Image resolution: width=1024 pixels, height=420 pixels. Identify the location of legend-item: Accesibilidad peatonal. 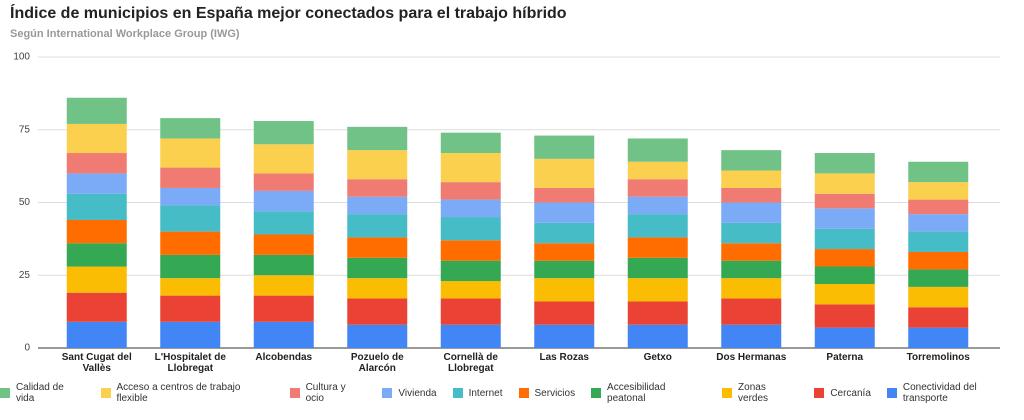
(648, 393).